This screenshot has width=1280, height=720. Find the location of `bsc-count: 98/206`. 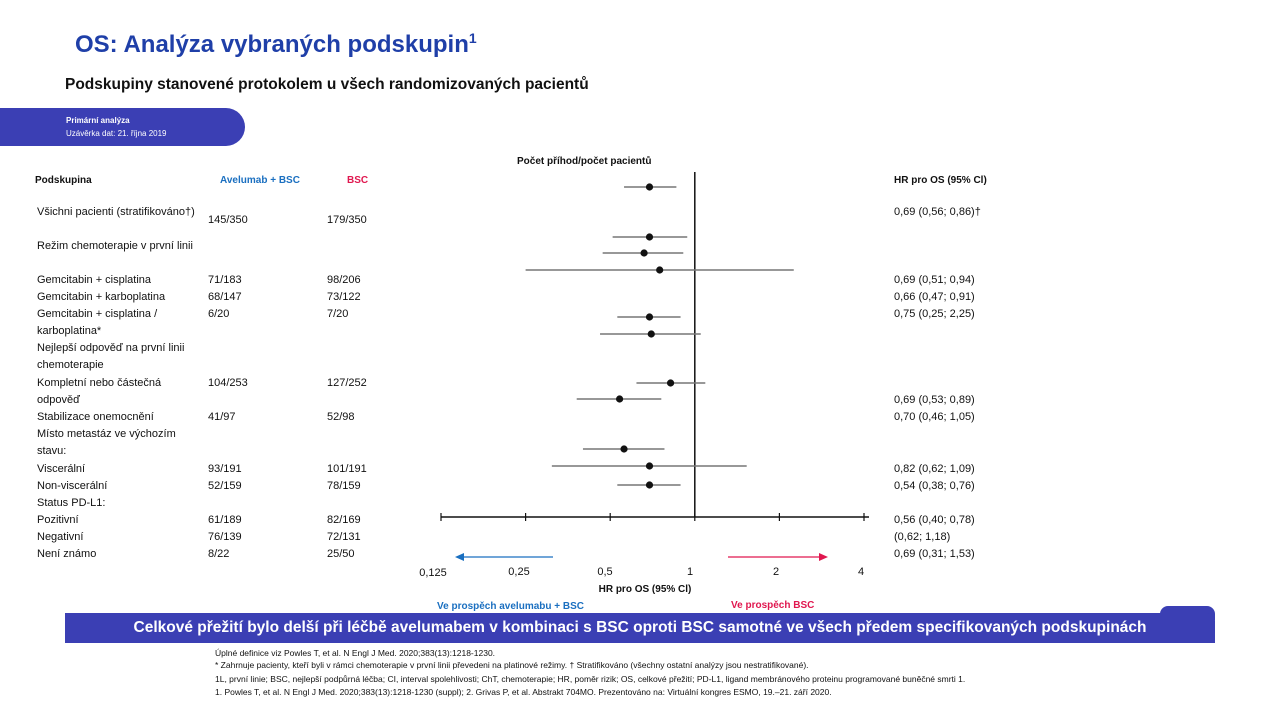

bsc-count: 98/206 is located at coordinates (344, 280).